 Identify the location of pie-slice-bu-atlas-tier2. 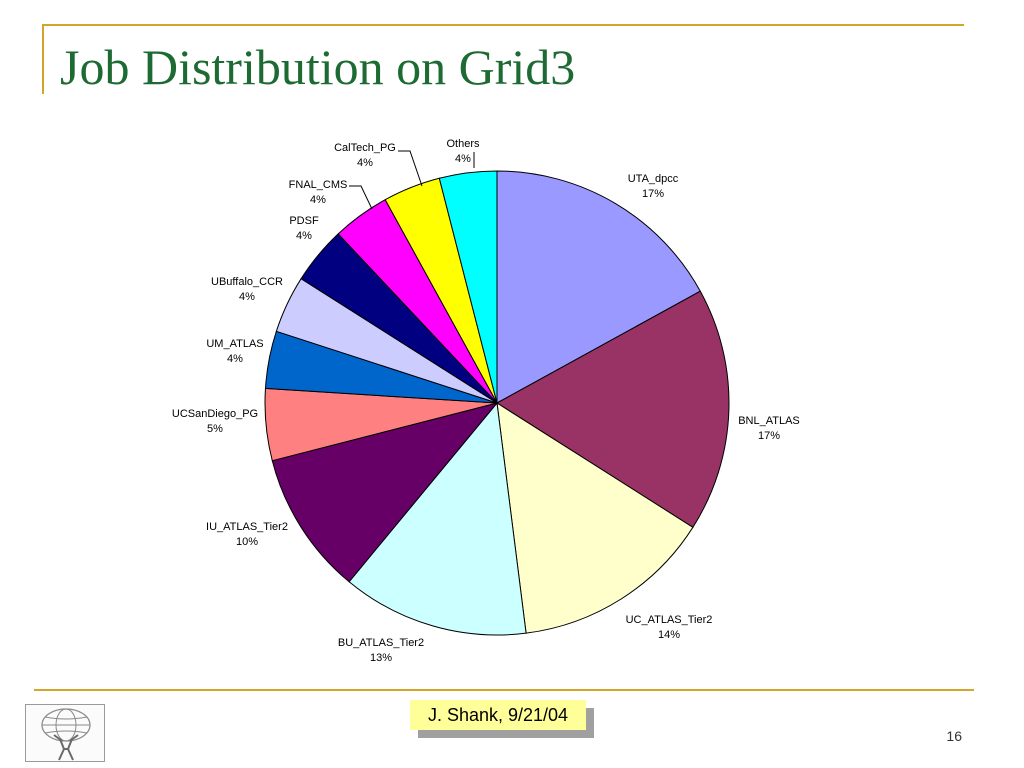
(437, 518).